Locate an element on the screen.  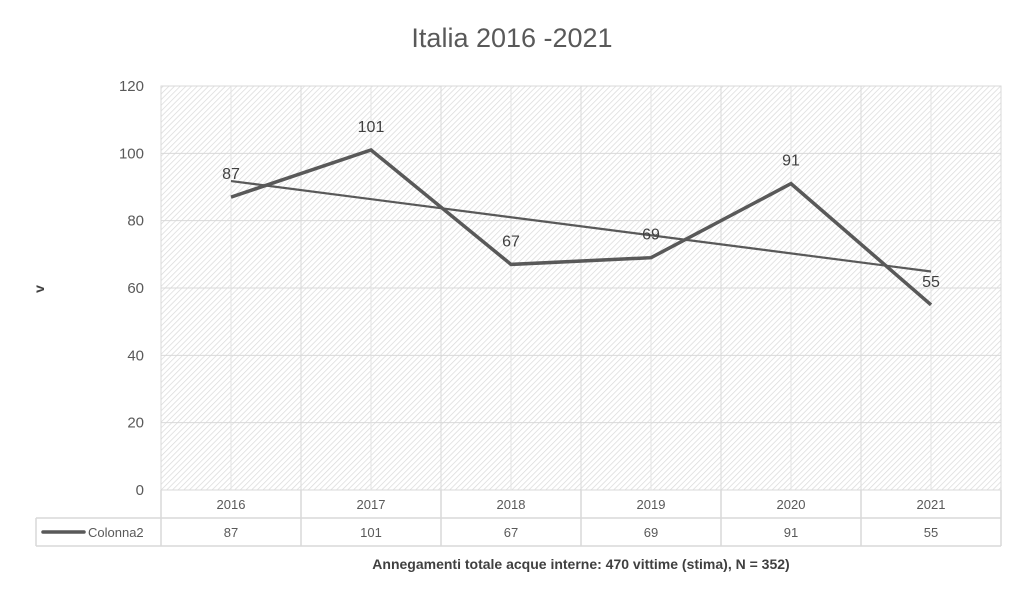
y-tick-label: 120 is located at coordinates (131, 86).